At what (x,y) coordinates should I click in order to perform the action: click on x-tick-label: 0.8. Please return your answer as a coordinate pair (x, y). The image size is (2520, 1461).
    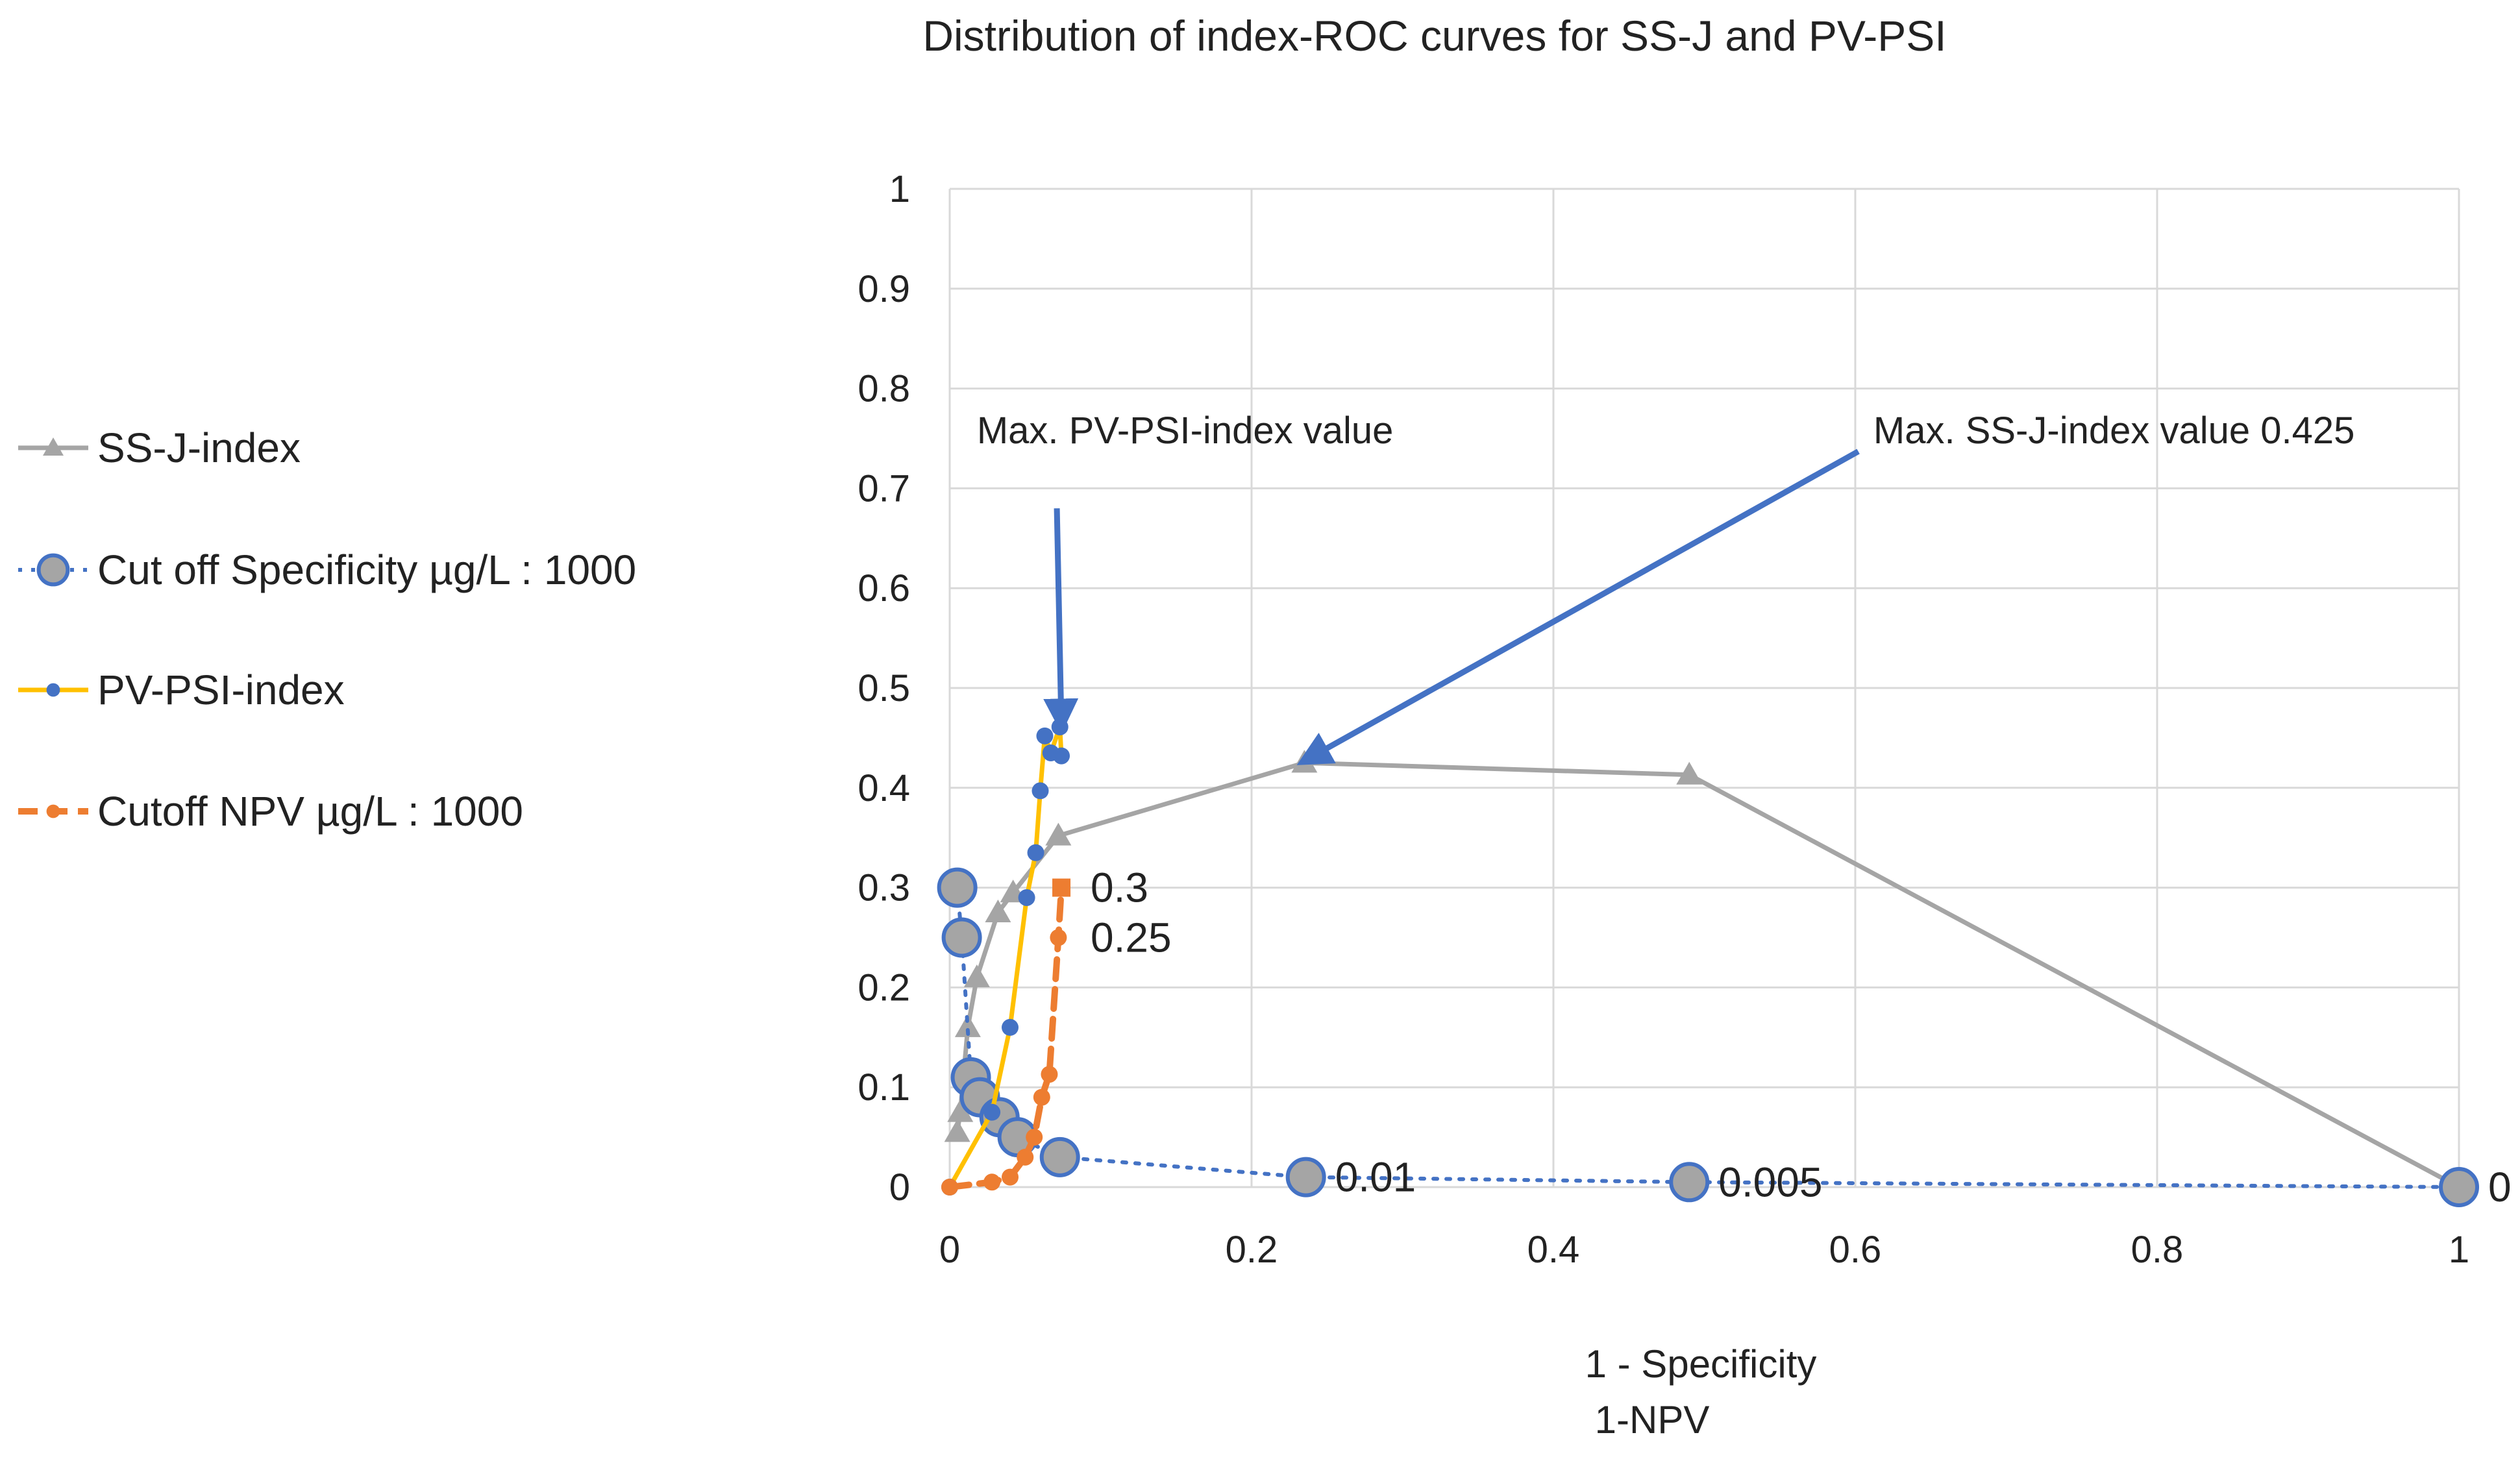
    Looking at the image, I should click on (2157, 1250).